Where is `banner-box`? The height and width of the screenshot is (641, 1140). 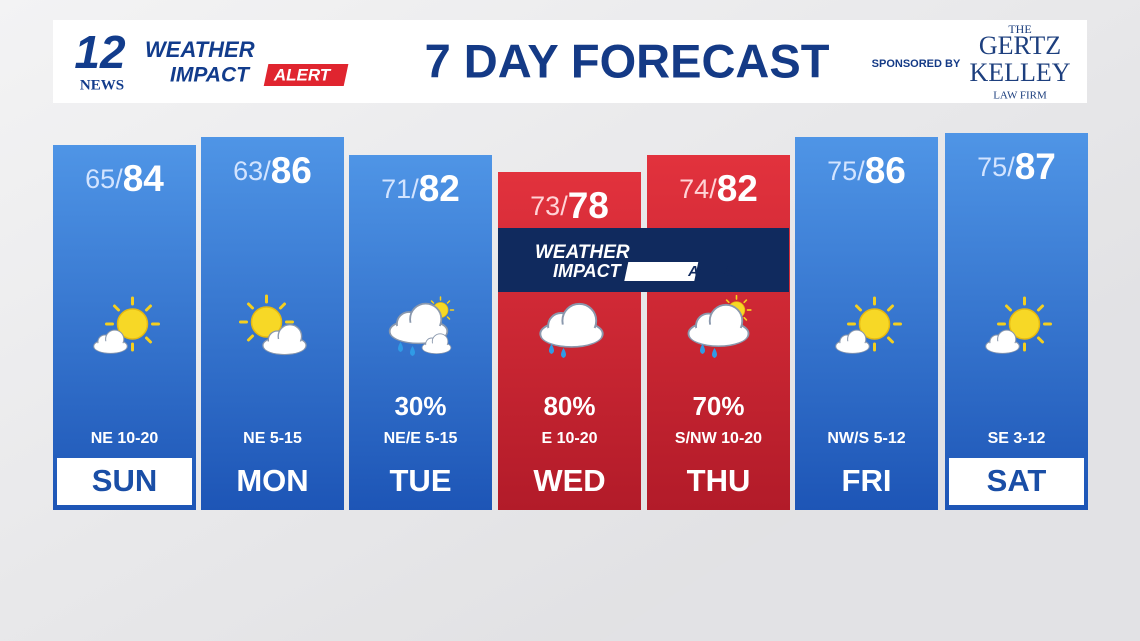
banner-box is located at coordinates (643, 260).